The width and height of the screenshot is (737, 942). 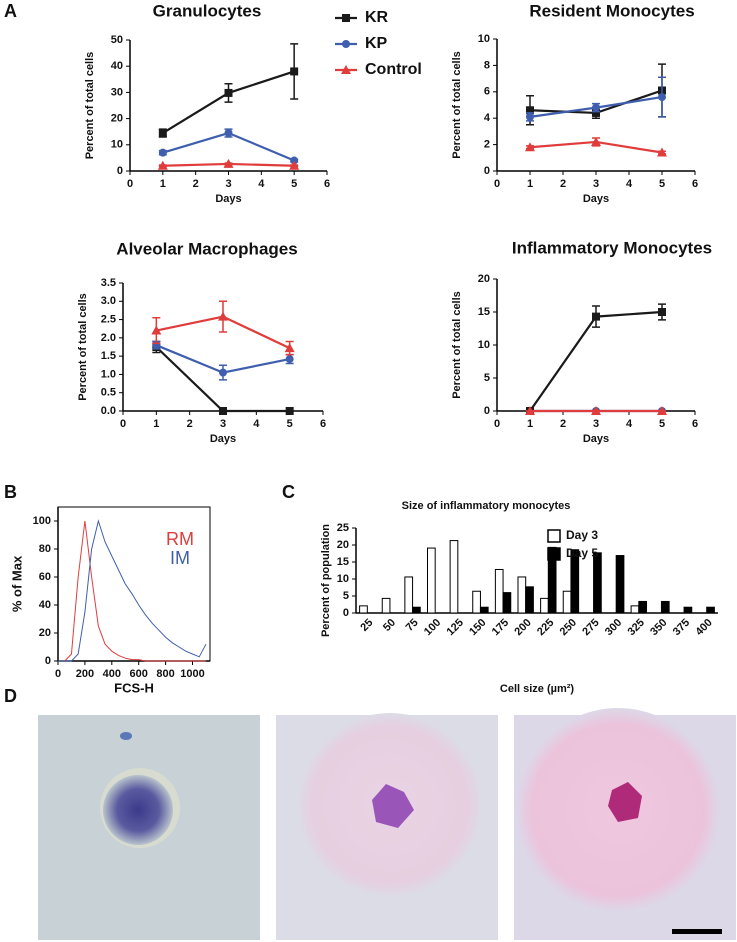 I want to click on y-tick-label: 8, so click(x=487, y=65).